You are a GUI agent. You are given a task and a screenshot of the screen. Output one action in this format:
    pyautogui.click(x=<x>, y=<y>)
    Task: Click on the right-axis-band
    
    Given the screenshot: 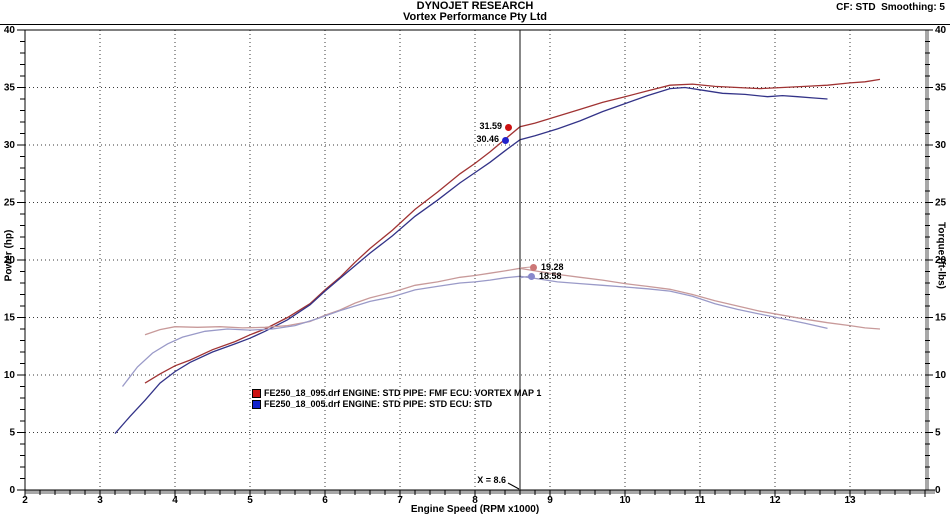 What is the action you would take?
    pyautogui.click(x=927, y=262)
    